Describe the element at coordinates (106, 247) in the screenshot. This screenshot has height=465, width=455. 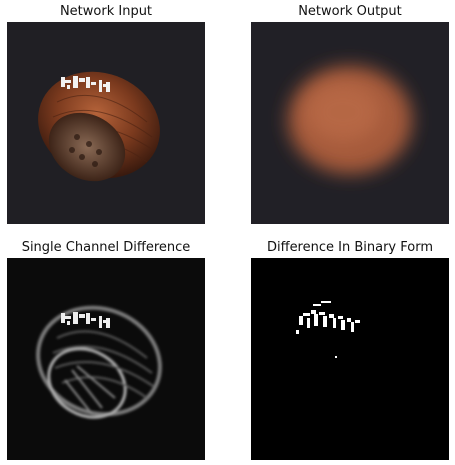
I see `panel-title: Single Channel Difference` at that location.